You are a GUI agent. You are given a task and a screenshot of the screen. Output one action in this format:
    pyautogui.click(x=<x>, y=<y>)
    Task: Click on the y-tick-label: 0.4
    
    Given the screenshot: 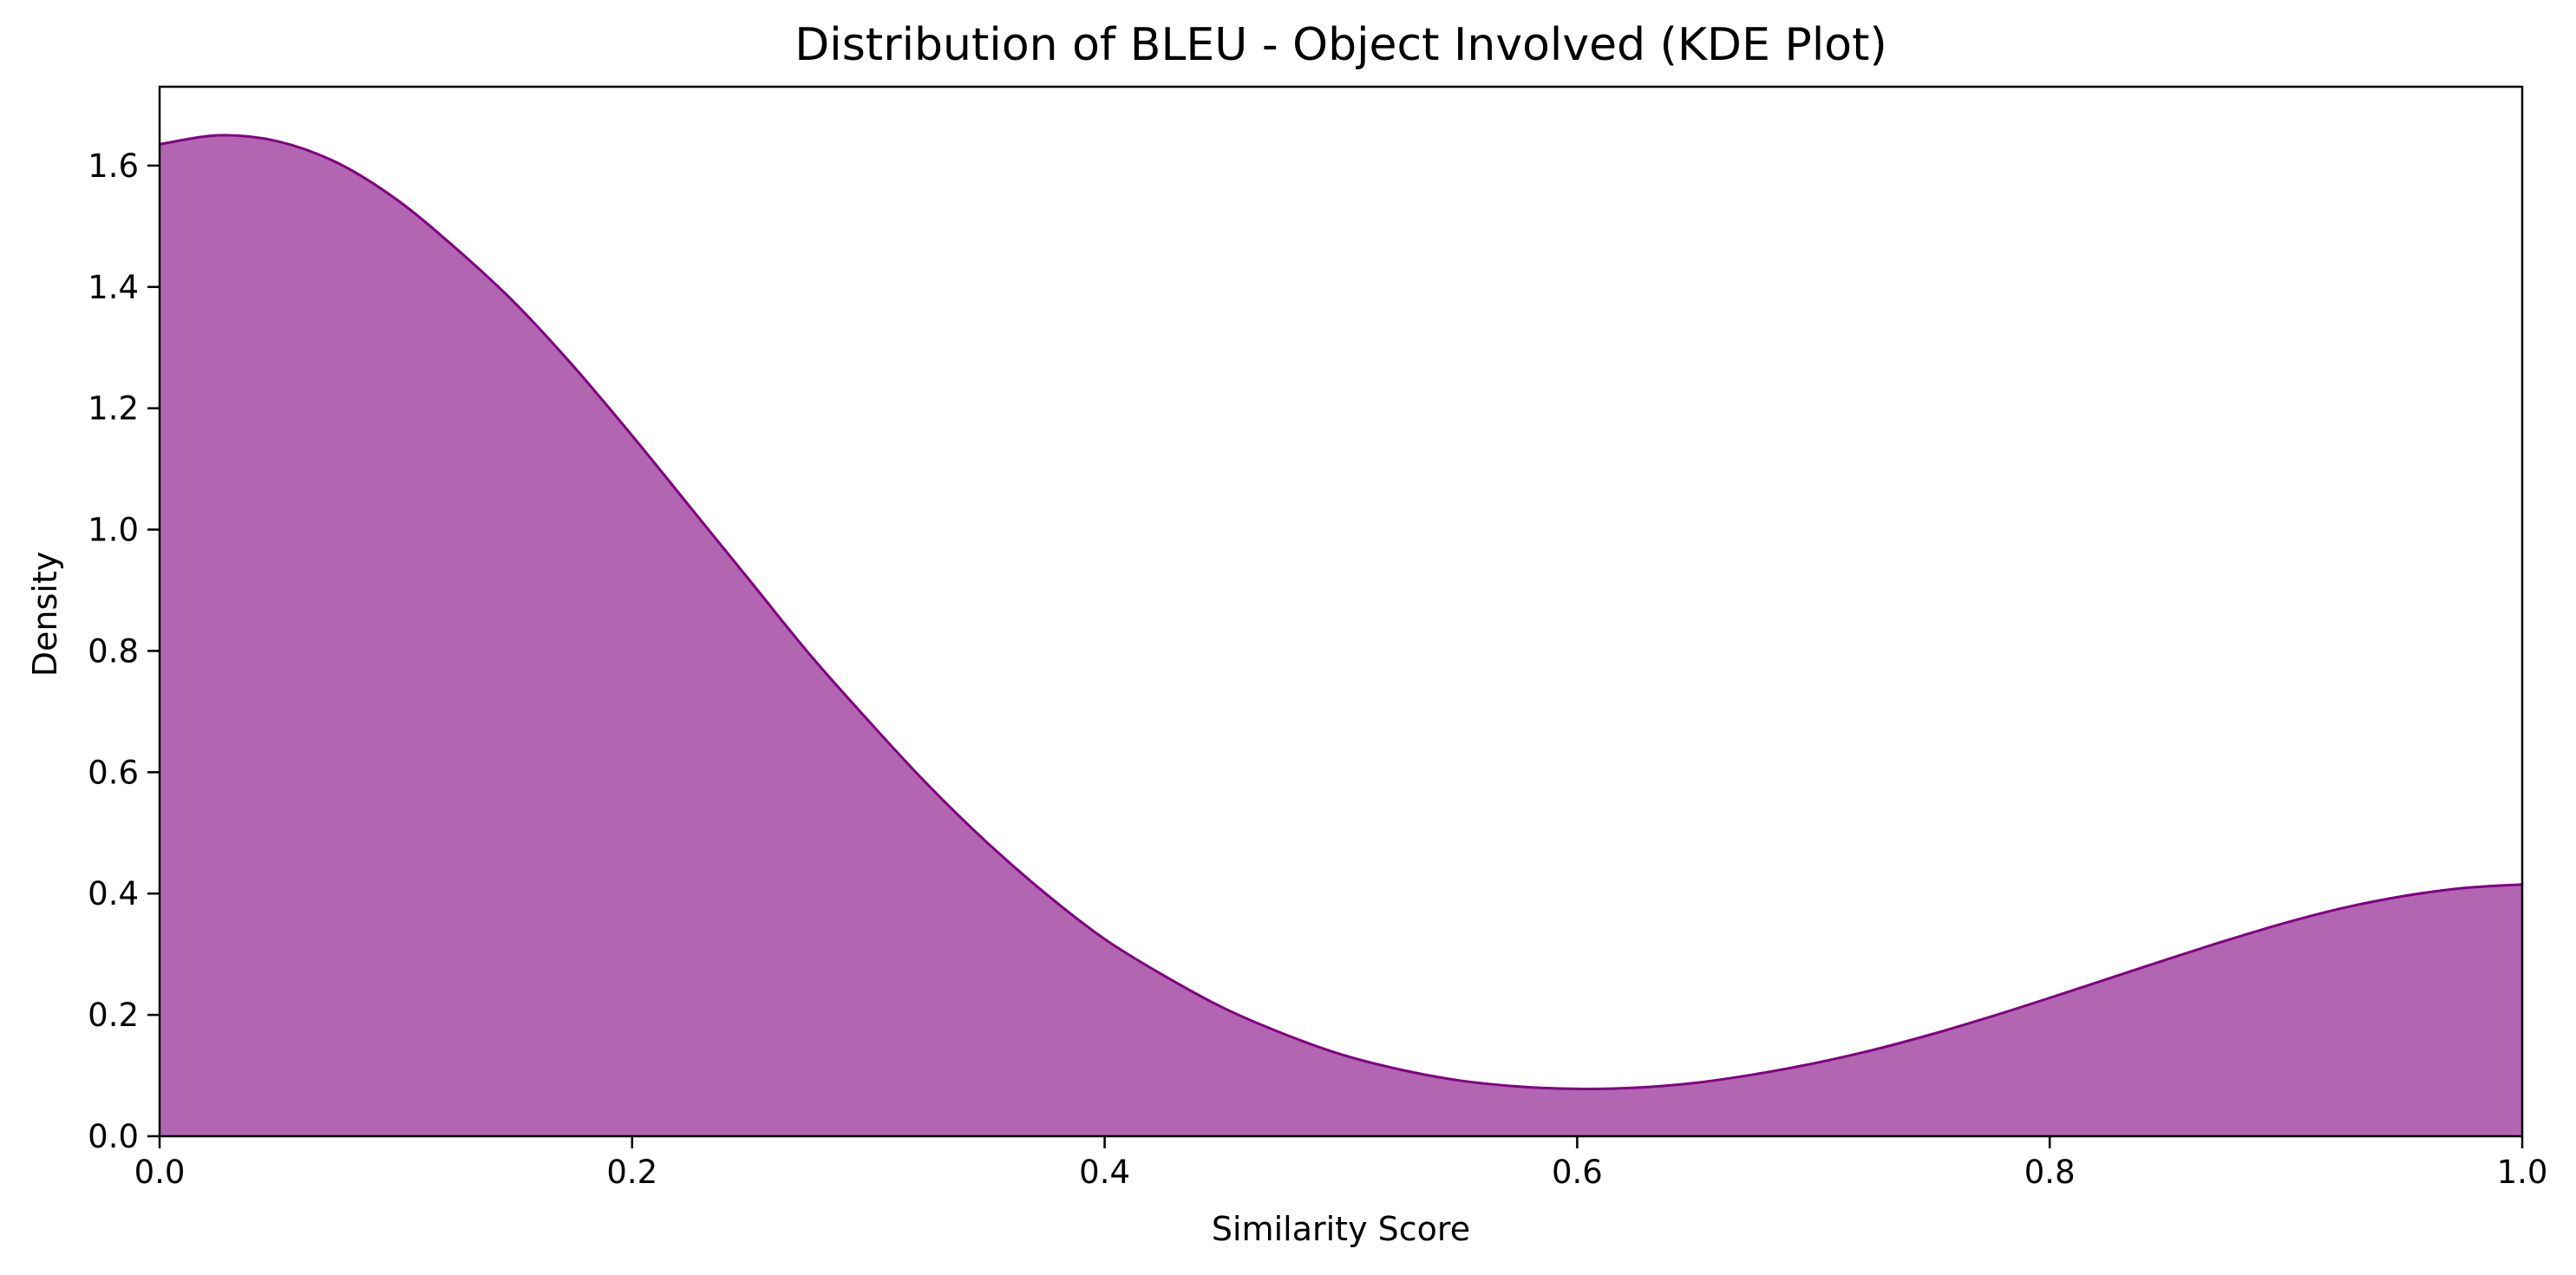 What is the action you would take?
    pyautogui.click(x=113, y=893)
    